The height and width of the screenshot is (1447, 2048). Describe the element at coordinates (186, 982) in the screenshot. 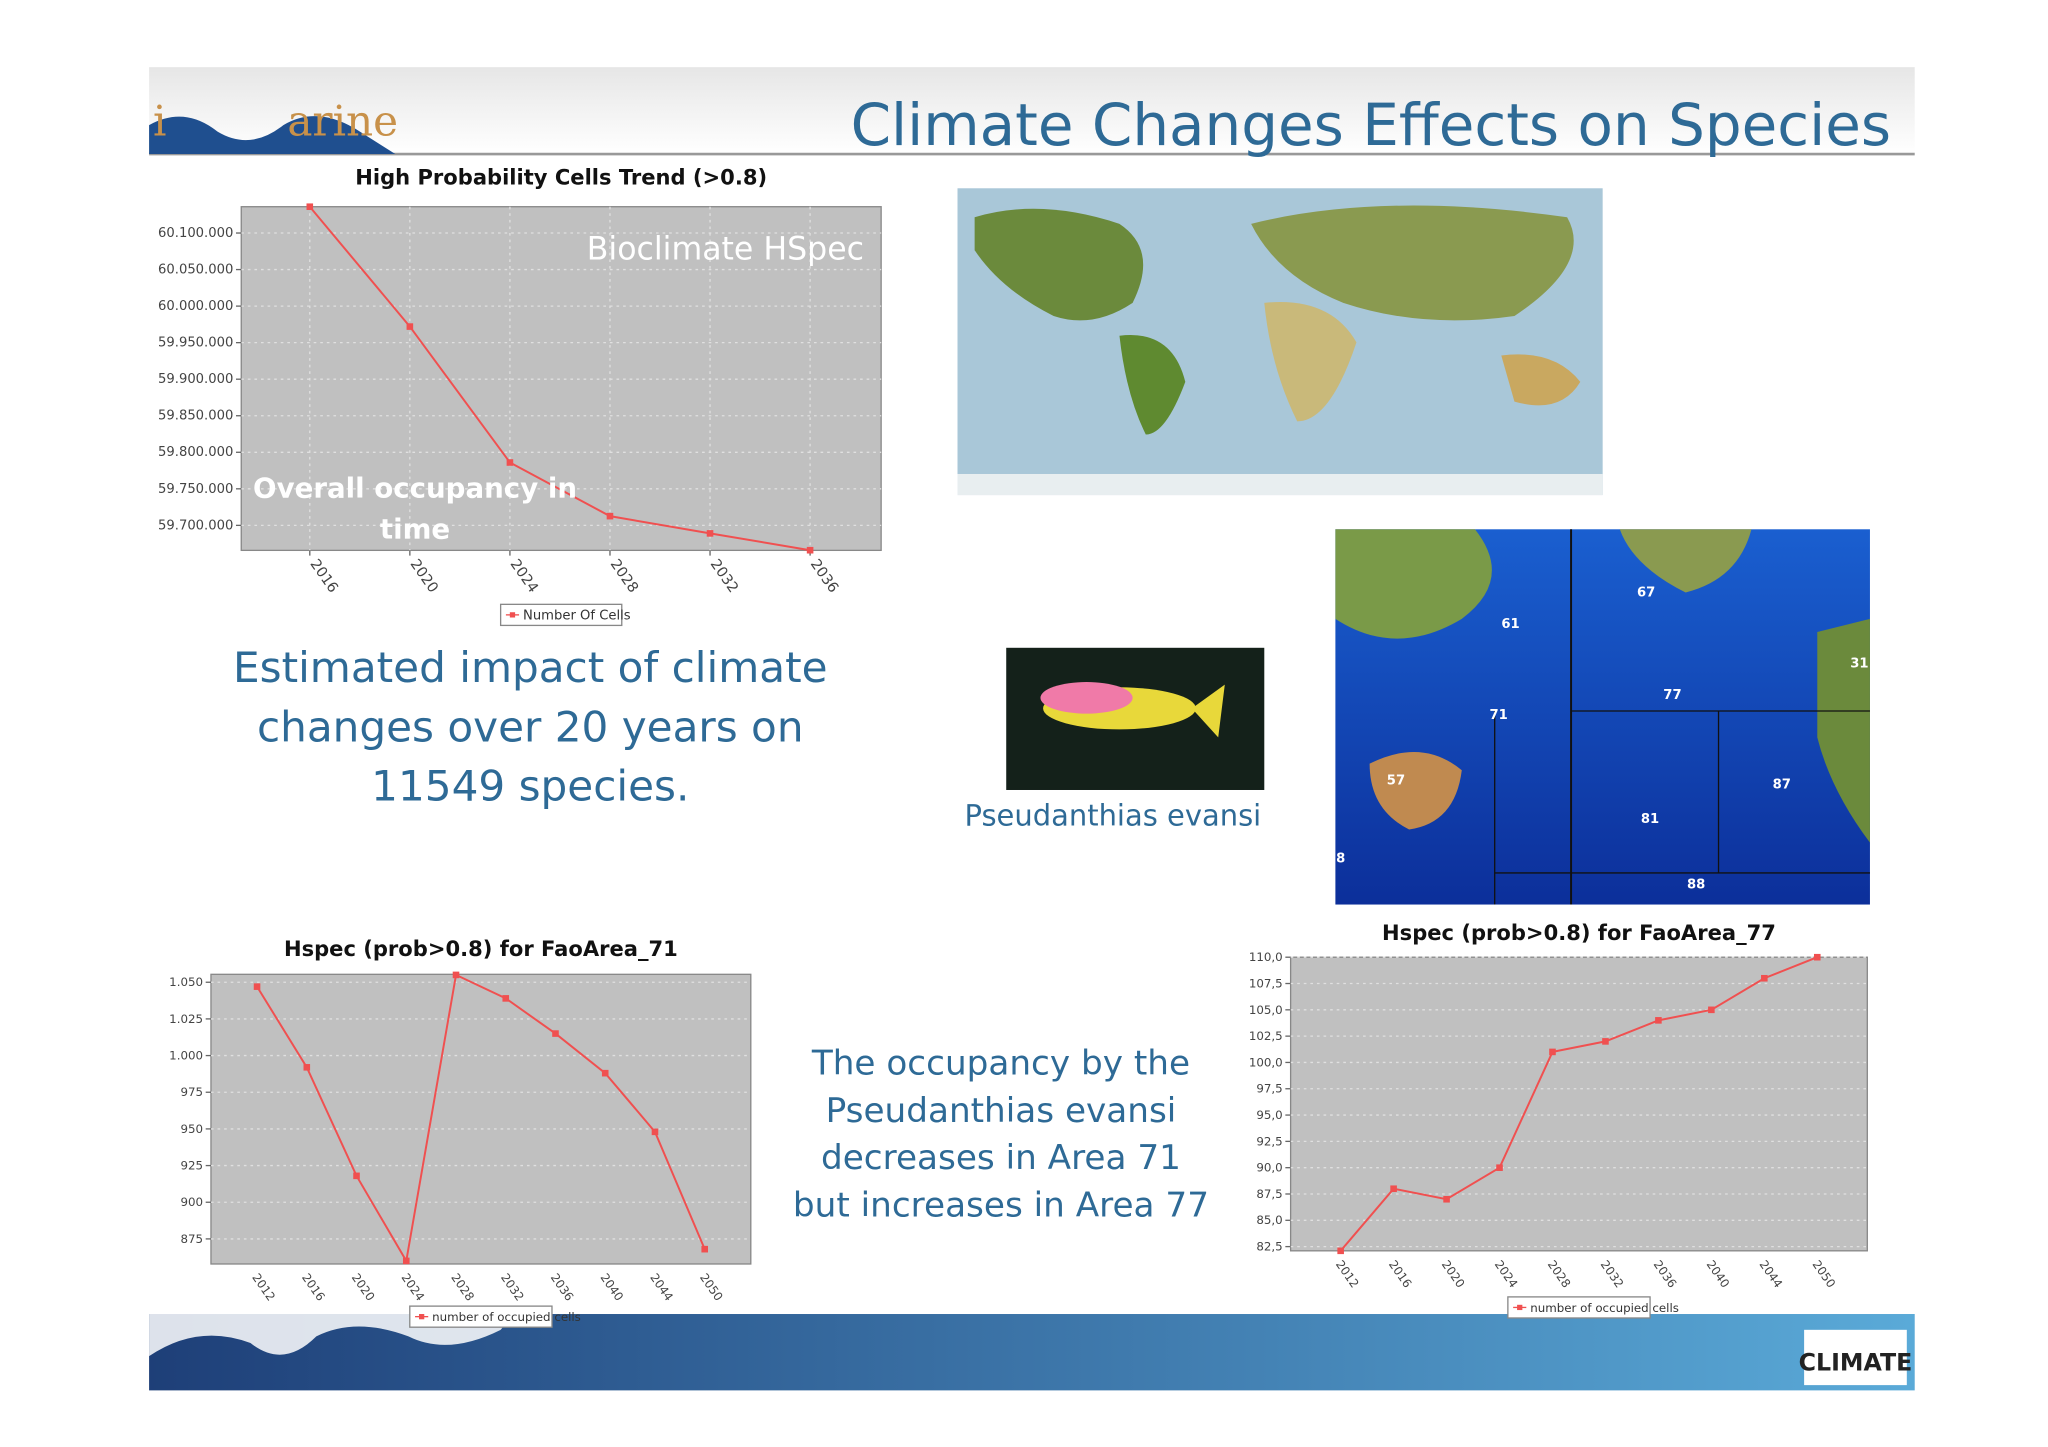

I see `y-tick-label: 1.050` at that location.